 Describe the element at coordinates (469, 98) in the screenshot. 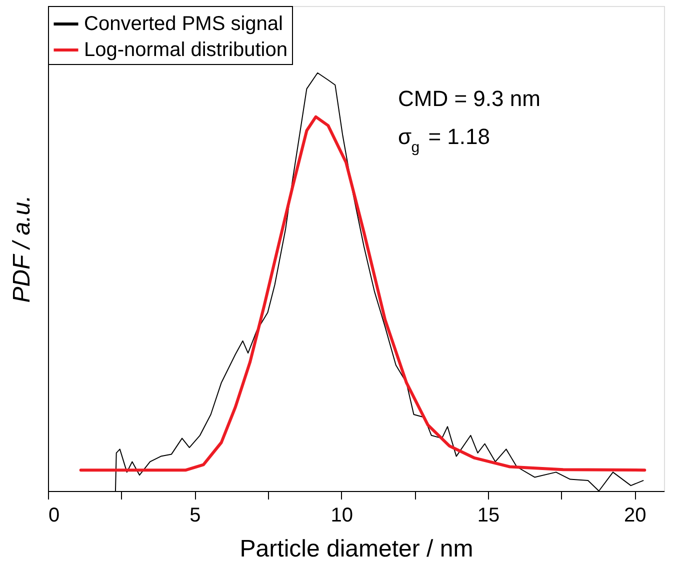

I see `annotation: CMD = 9.3 nm` at that location.